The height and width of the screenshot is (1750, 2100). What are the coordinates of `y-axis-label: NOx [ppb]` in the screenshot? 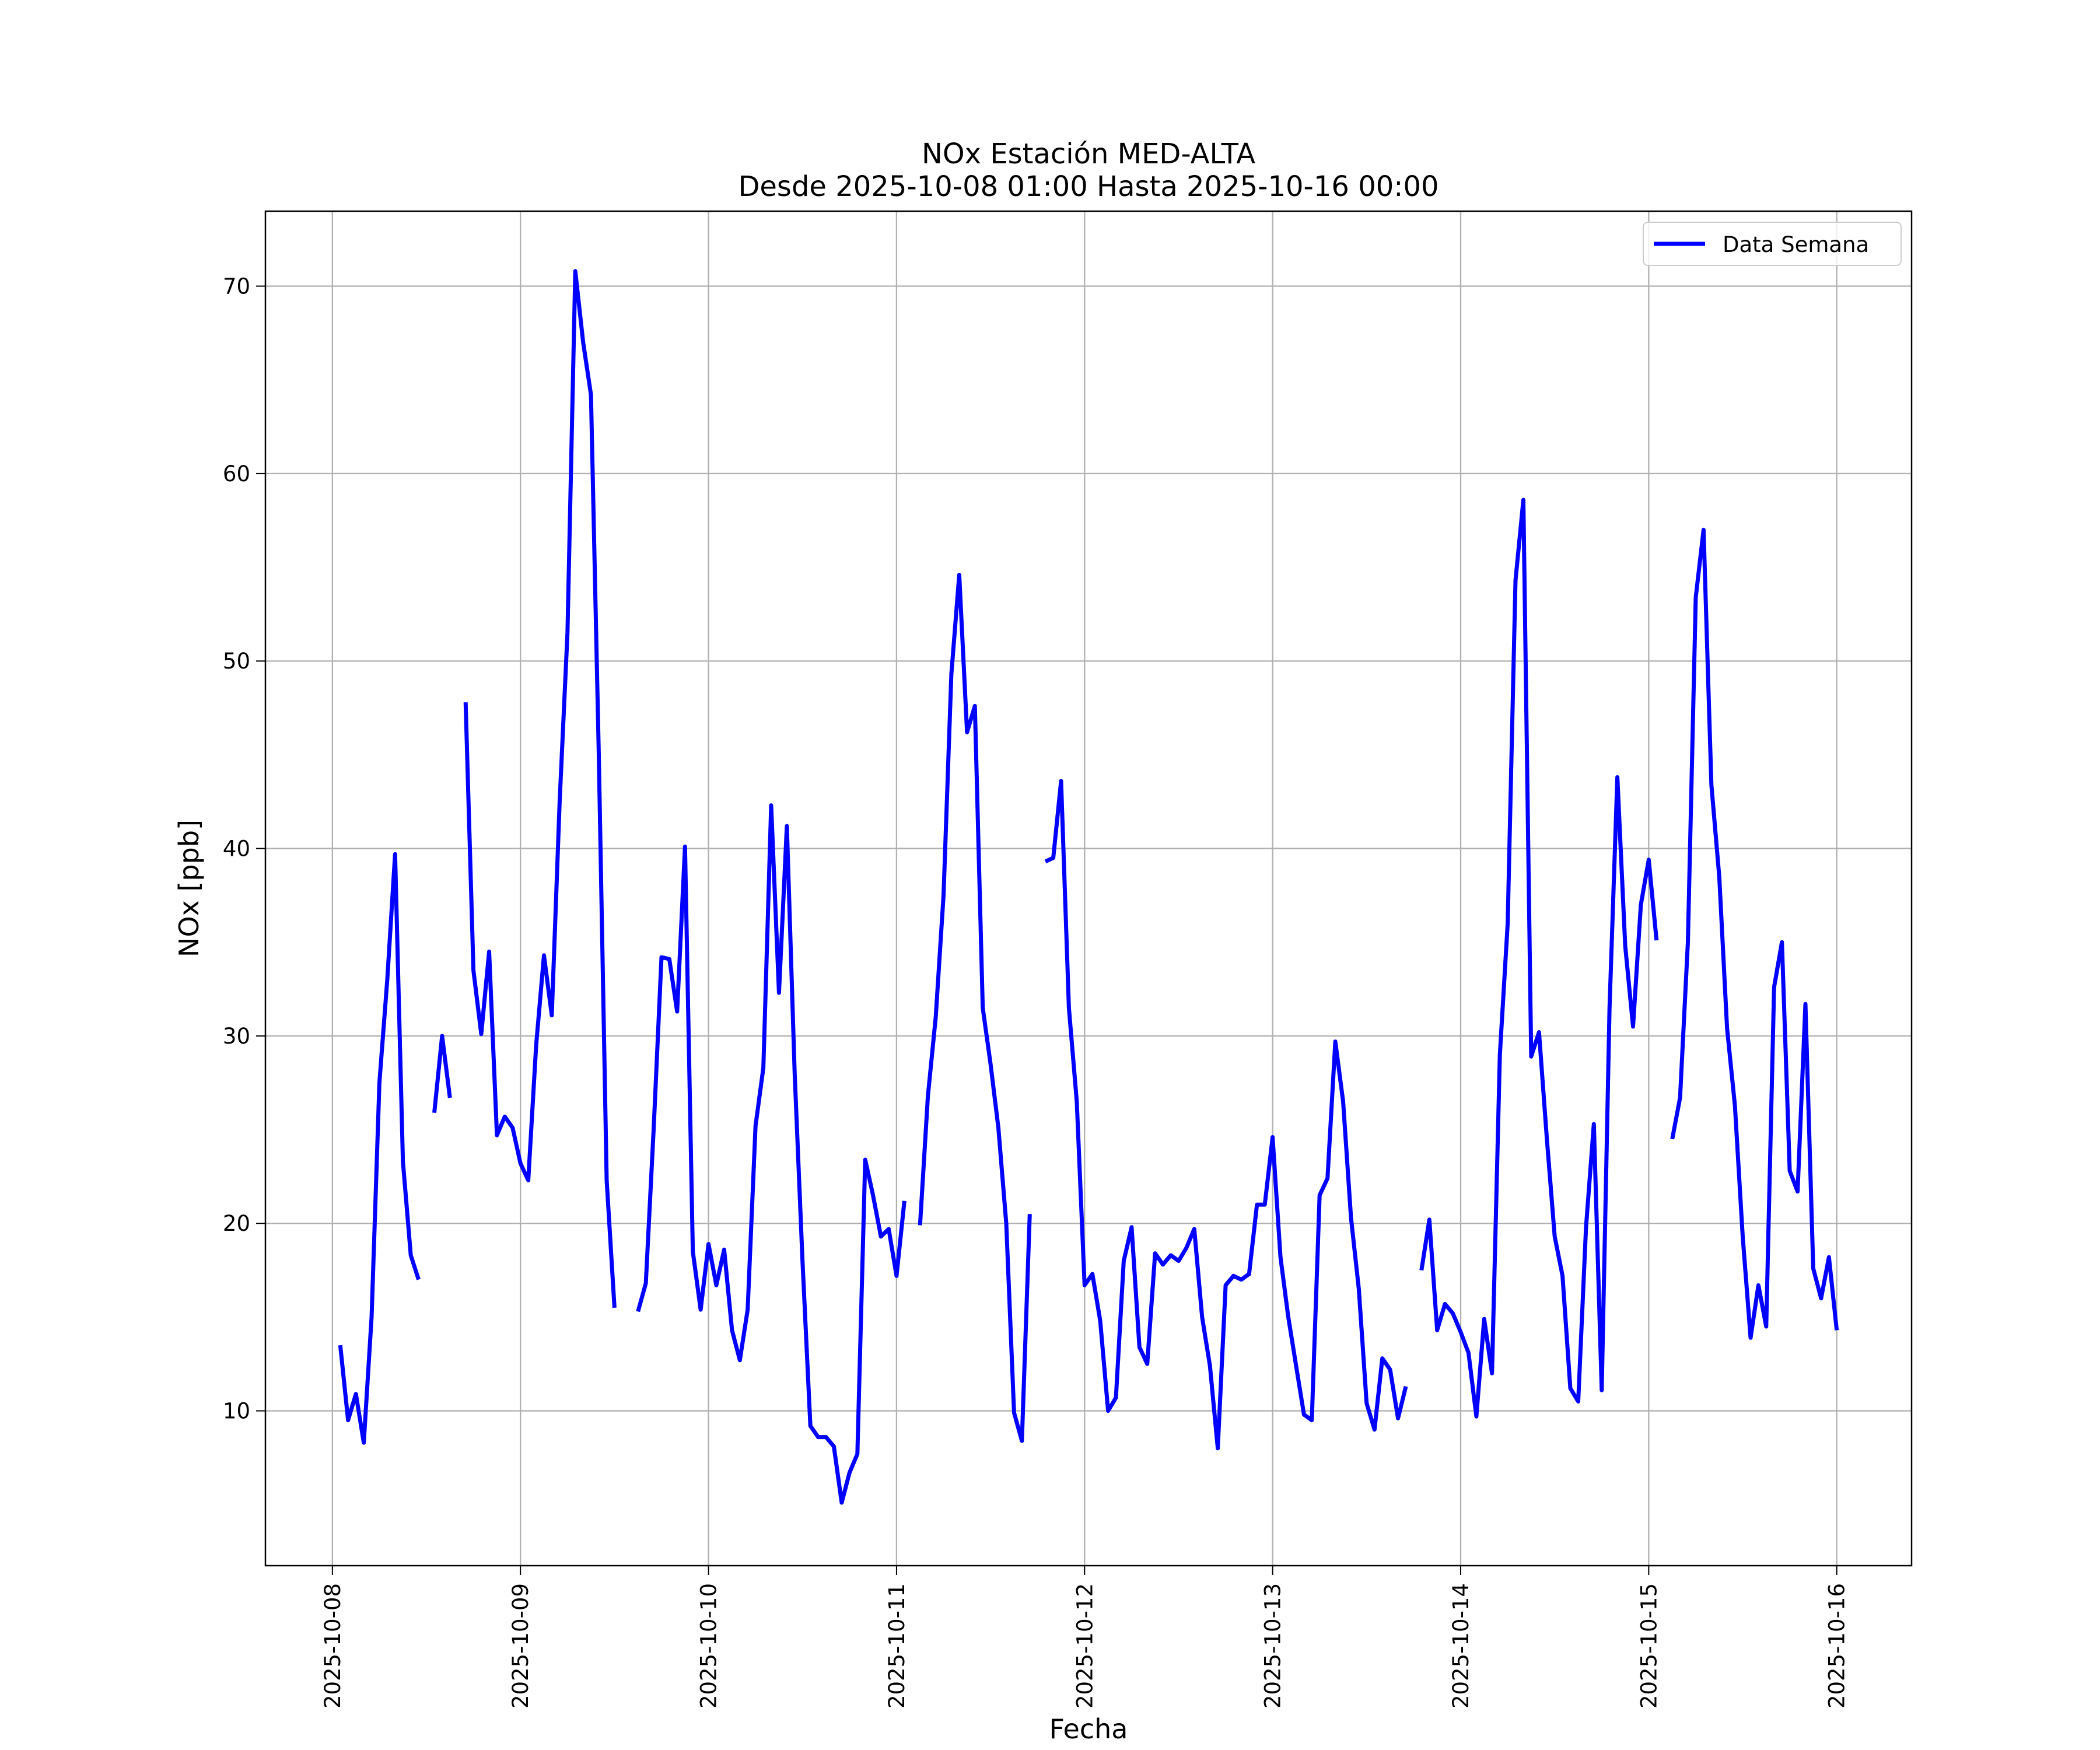 It's located at (189, 888).